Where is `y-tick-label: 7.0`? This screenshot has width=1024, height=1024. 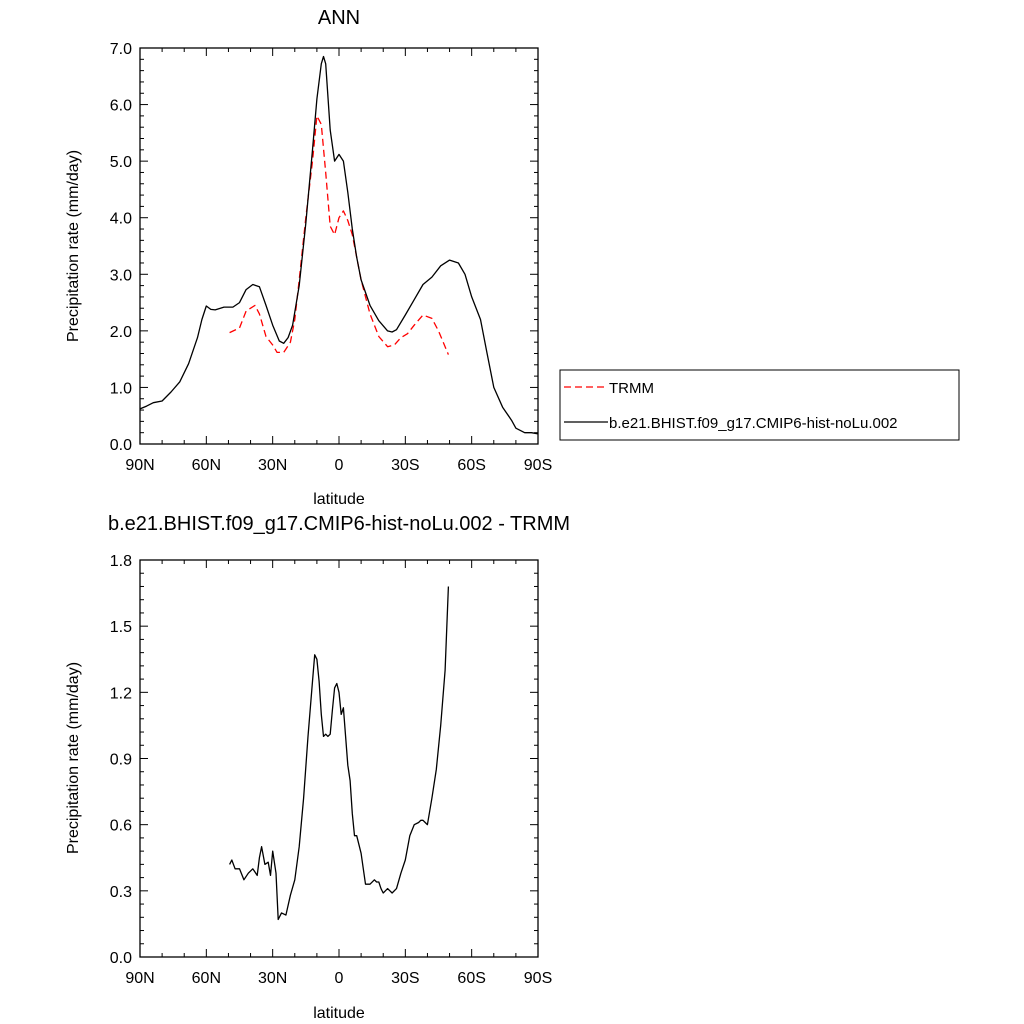
y-tick-label: 7.0 is located at coordinates (121, 49).